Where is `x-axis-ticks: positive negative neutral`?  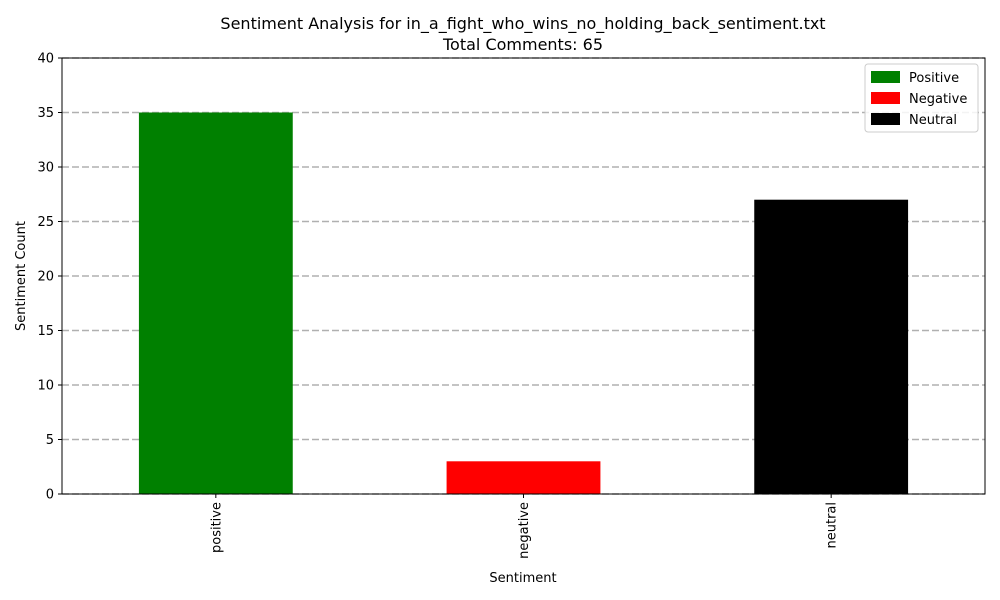 x-axis-ticks: positive negative neutral is located at coordinates (524, 526).